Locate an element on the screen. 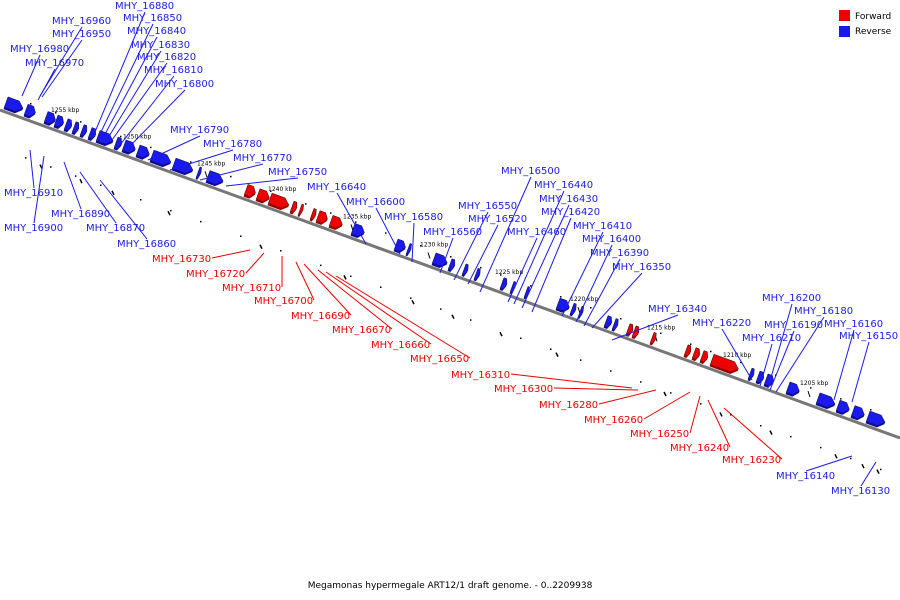 This screenshot has width=900, height=600. gene-label-reverse: MHY_16520 is located at coordinates (497, 219).